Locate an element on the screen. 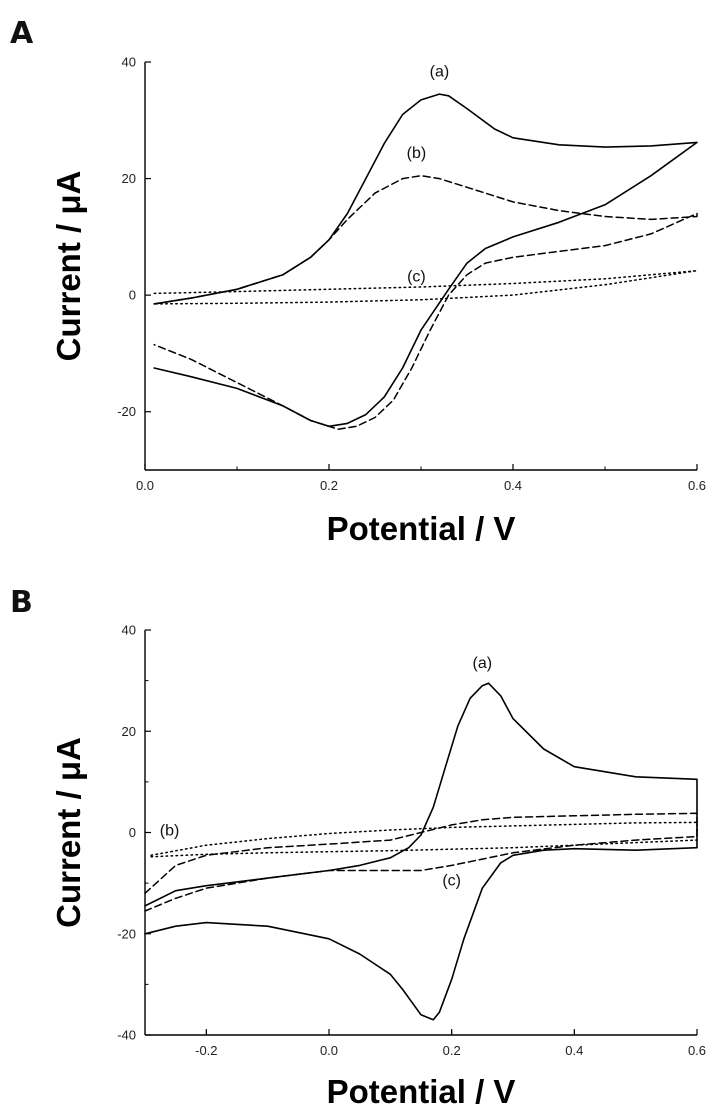  panel-a-letter: A is located at coordinates (22, 33).